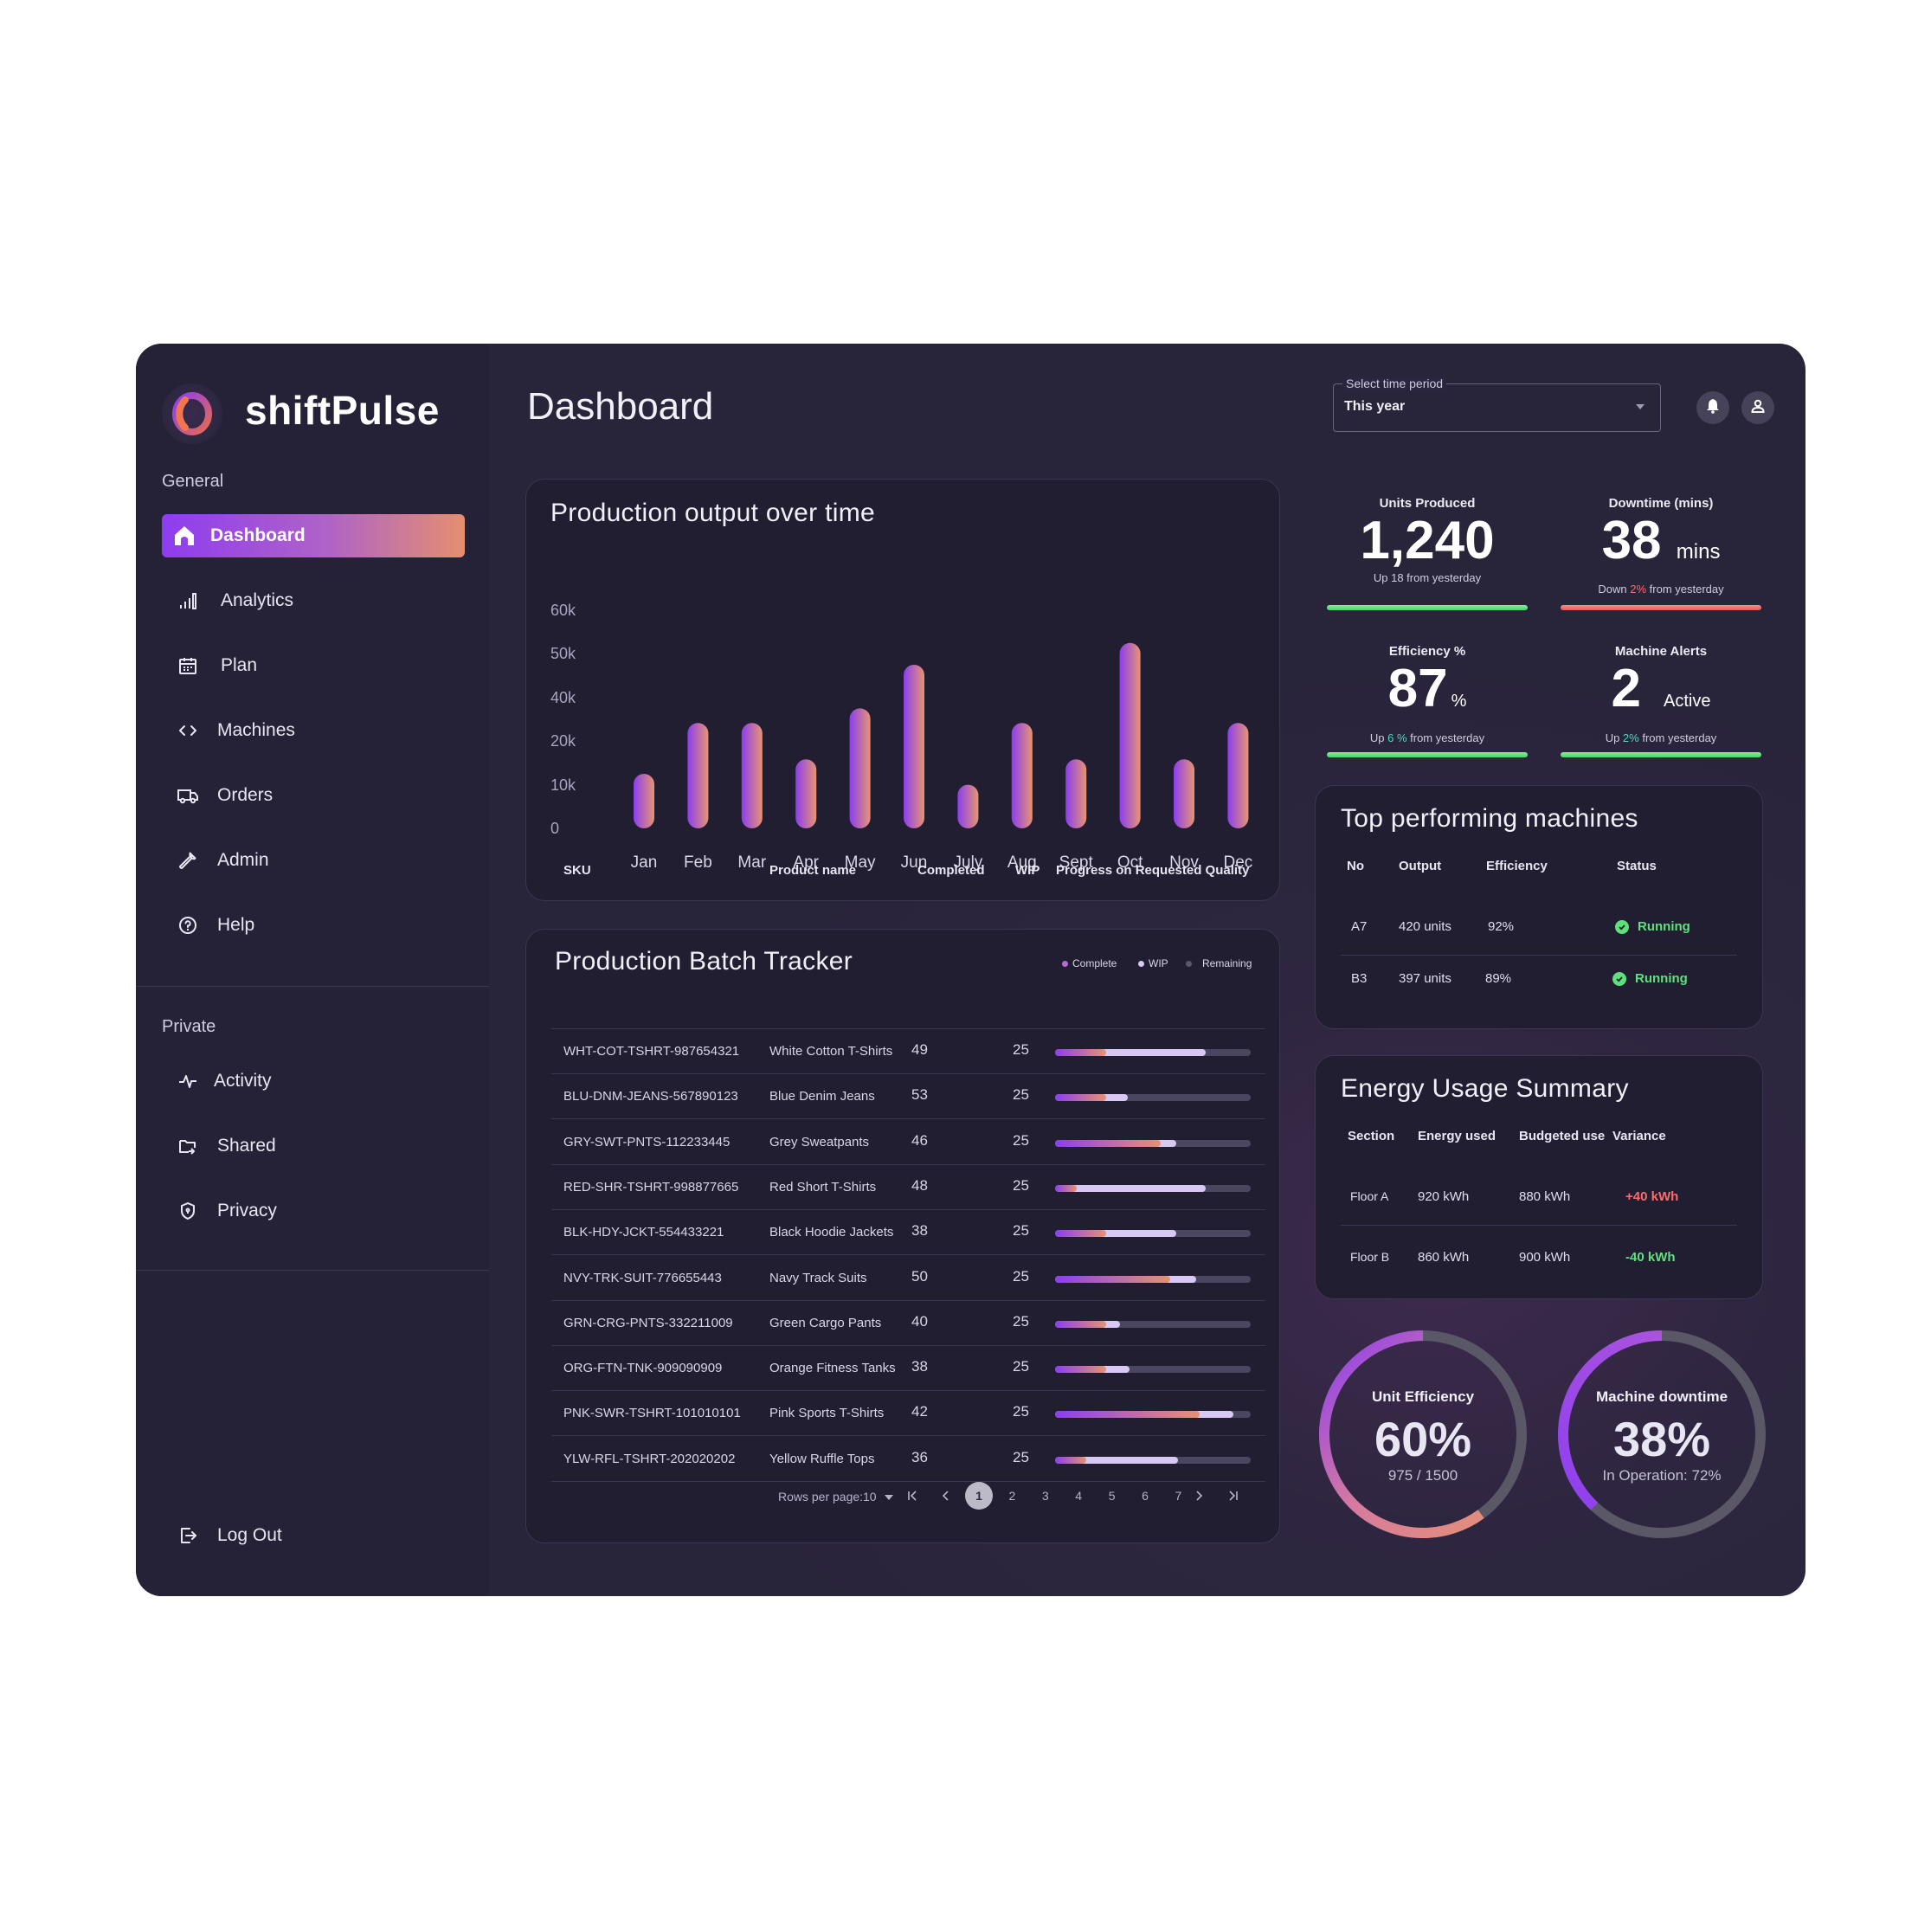 The width and height of the screenshot is (1931, 1932). I want to click on rows-per-page-value: 10, so click(870, 1497).